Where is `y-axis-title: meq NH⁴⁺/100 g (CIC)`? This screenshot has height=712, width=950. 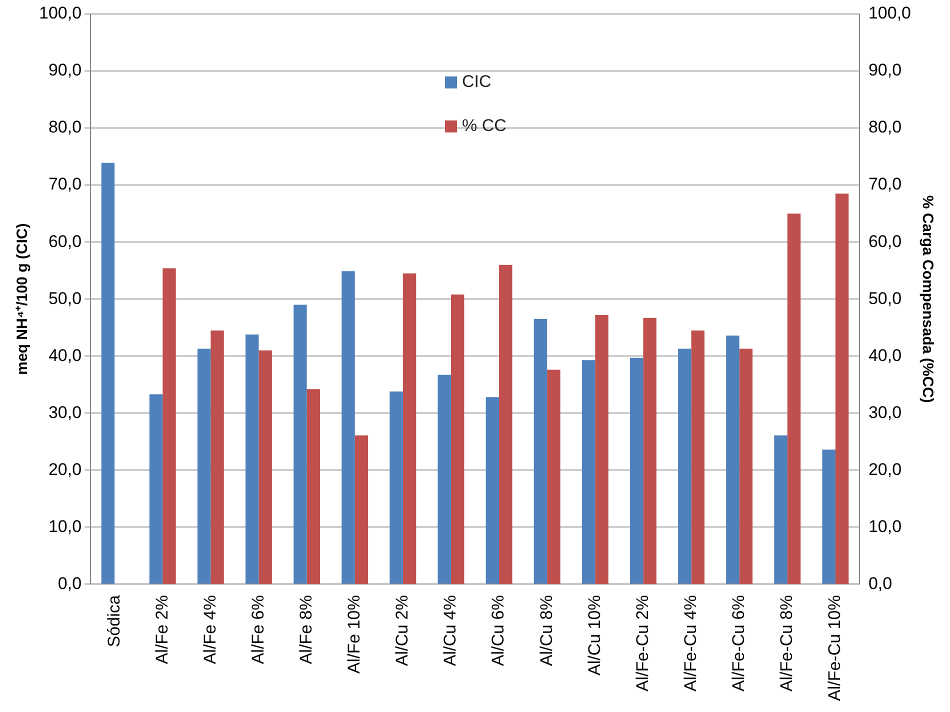 y-axis-title: meq NH⁴⁺/100 g (CIC) is located at coordinates (23, 299).